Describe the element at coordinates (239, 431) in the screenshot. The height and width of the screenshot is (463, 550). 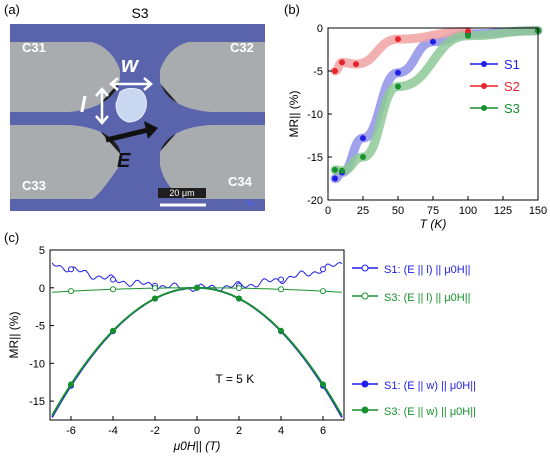
I see `x-tick-label: 2` at that location.